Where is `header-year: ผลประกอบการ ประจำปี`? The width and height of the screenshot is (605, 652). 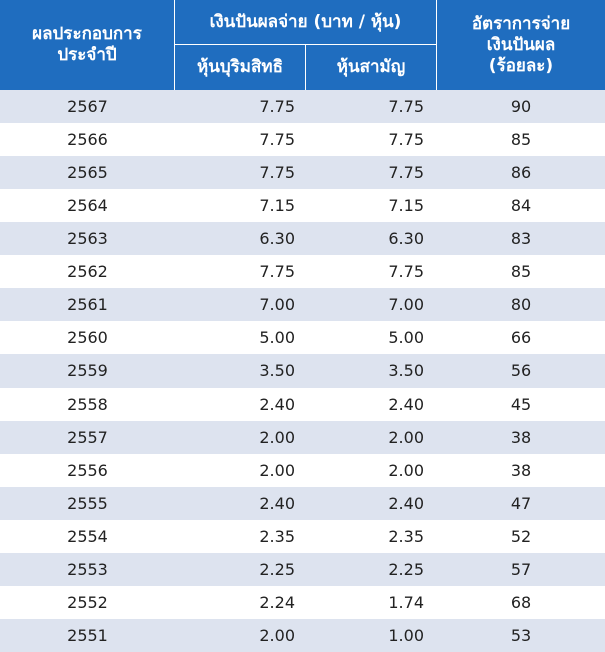 header-year: ผลประกอบการ ประจำปี is located at coordinates (87, 45).